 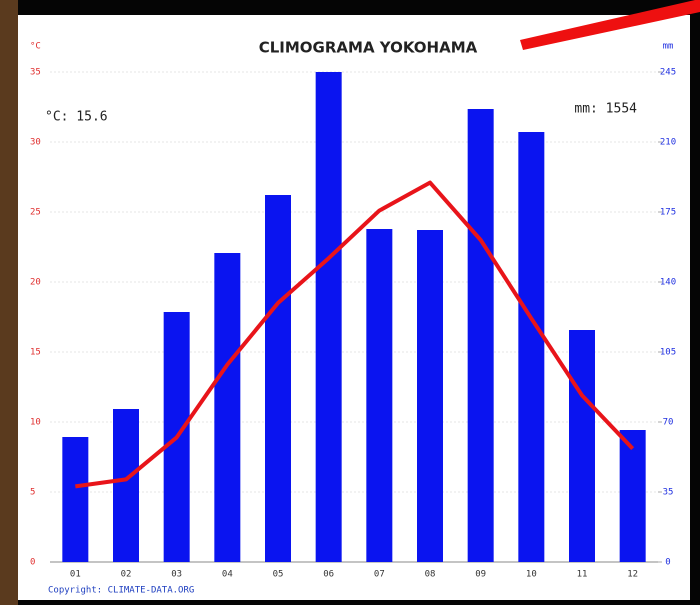 What do you see at coordinates (582, 575) in the screenshot?
I see `x-tick-label: 11` at bounding box center [582, 575].